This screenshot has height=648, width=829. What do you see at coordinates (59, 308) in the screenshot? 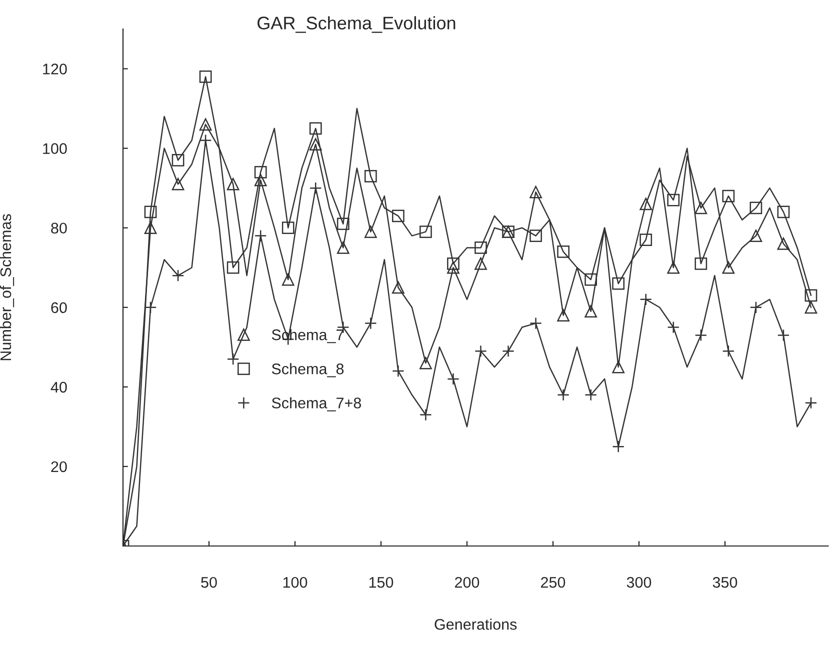
I see `y-tick-label: 60` at bounding box center [59, 308].